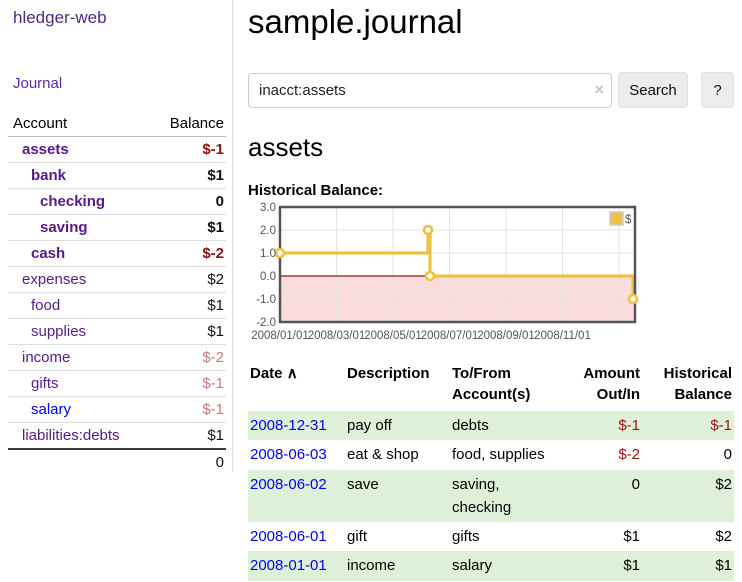  I want to click on register-row: 2008-01-01 income salary $1 $1, so click(491, 566).